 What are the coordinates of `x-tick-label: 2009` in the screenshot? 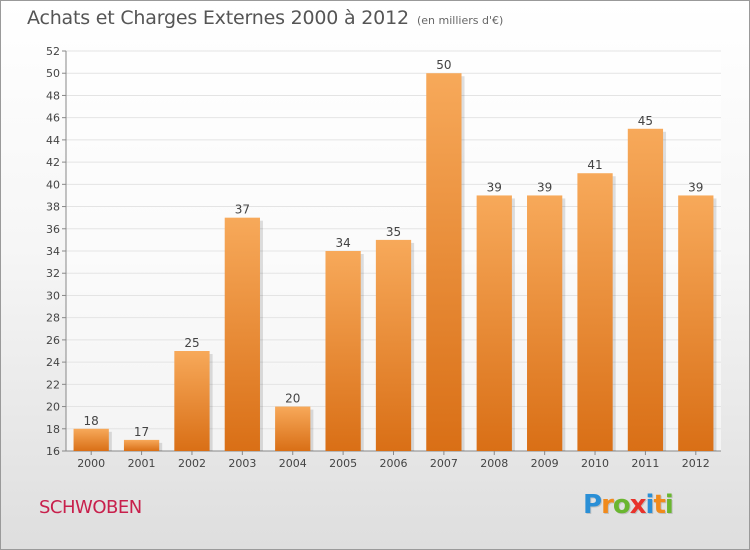 It's located at (545, 463).